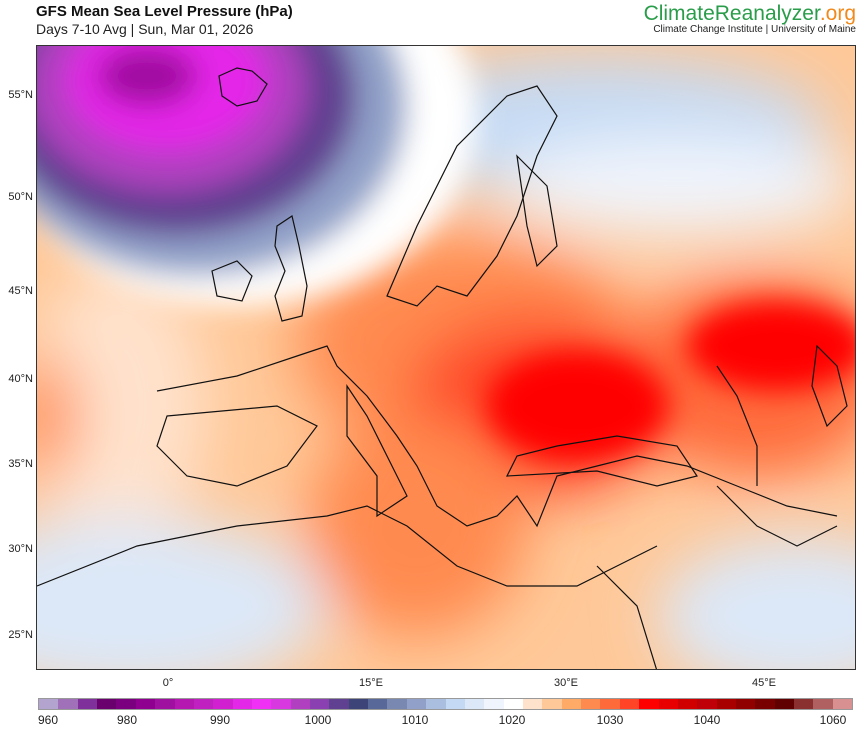 This screenshot has width=861, height=730. I want to click on colorbar-label: 1060, so click(833, 720).